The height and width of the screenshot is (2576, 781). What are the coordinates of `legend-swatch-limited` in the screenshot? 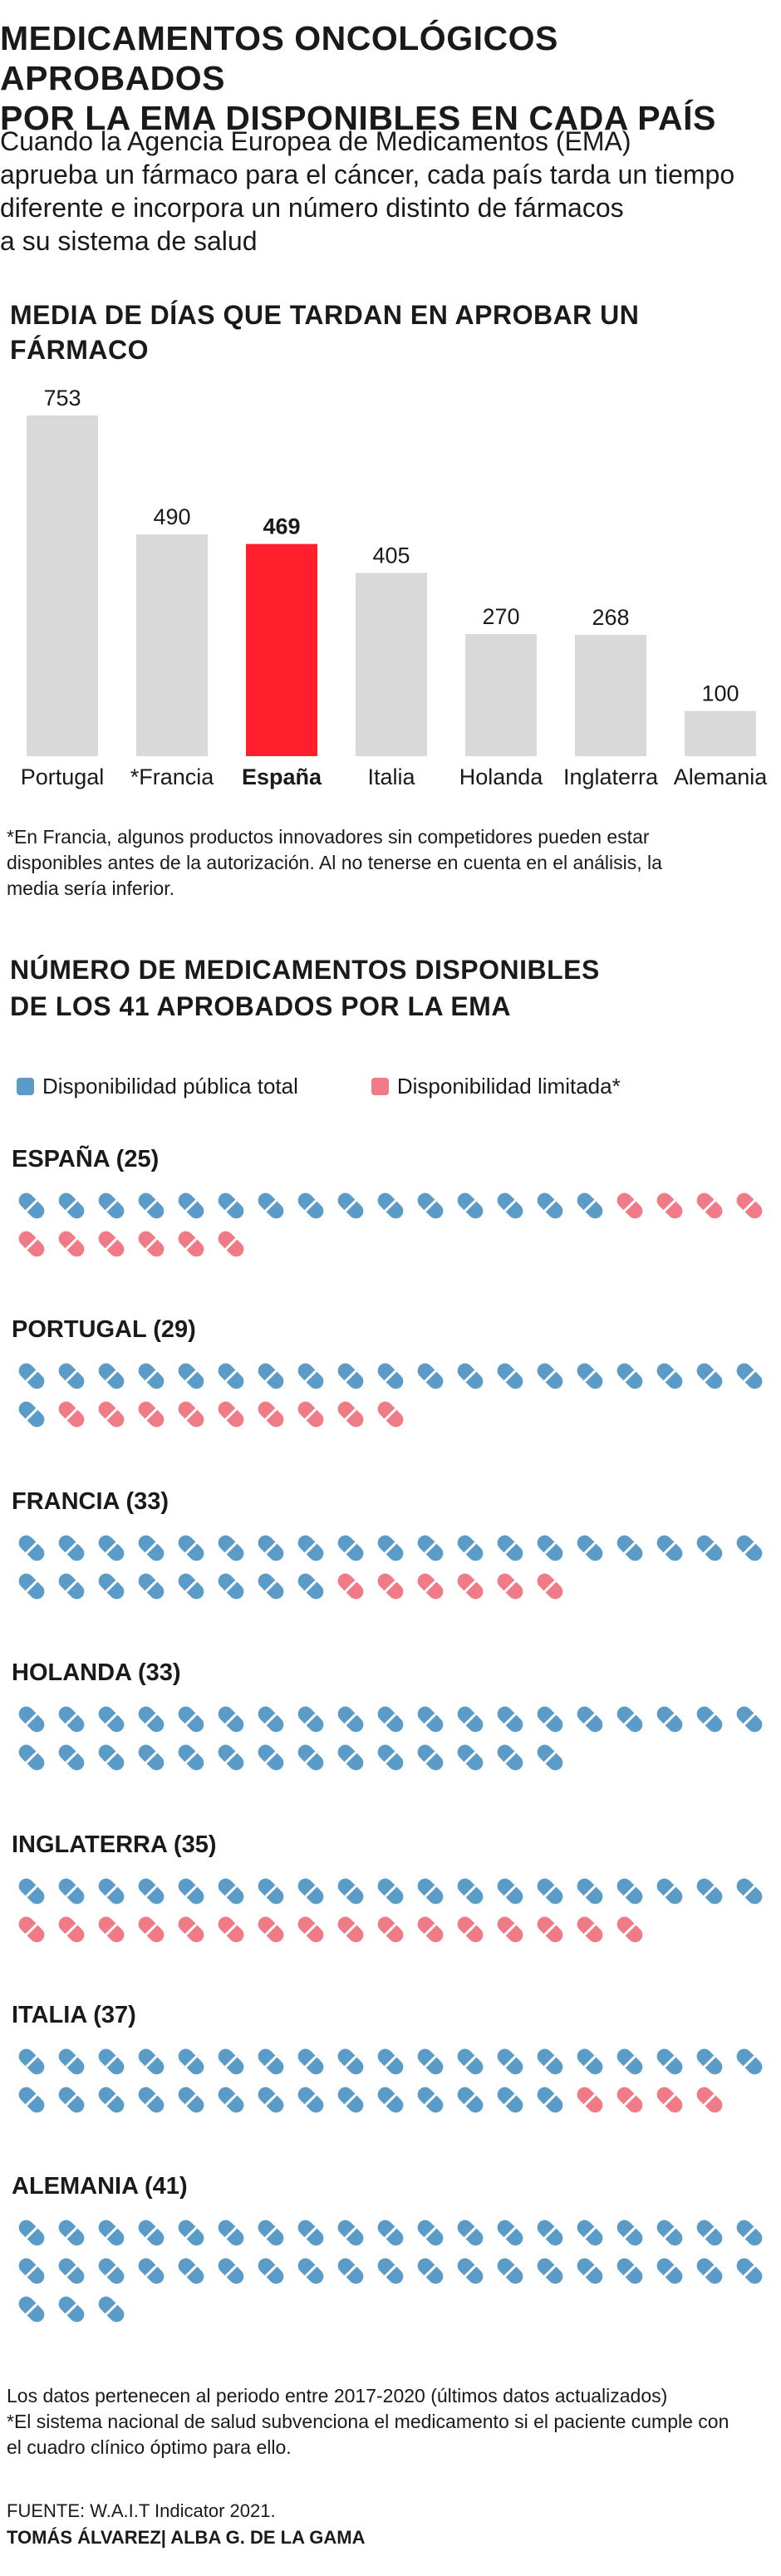 It's located at (380, 1086).